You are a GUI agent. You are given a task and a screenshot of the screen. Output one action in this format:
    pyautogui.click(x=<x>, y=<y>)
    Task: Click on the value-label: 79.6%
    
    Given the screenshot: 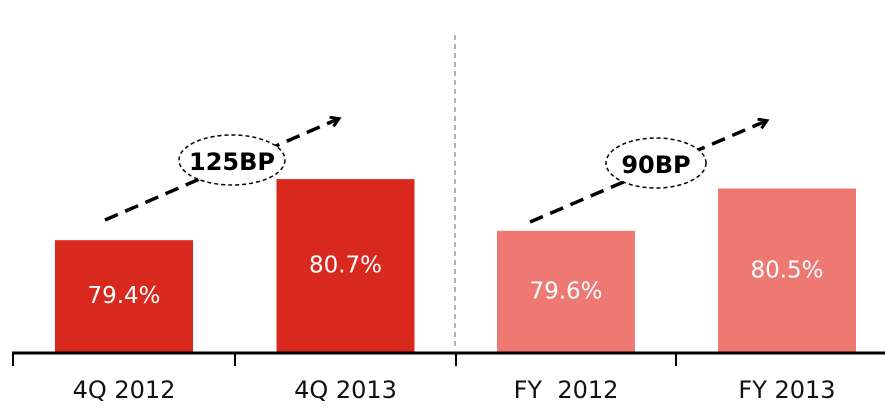 What is the action you would take?
    pyautogui.click(x=565, y=291)
    